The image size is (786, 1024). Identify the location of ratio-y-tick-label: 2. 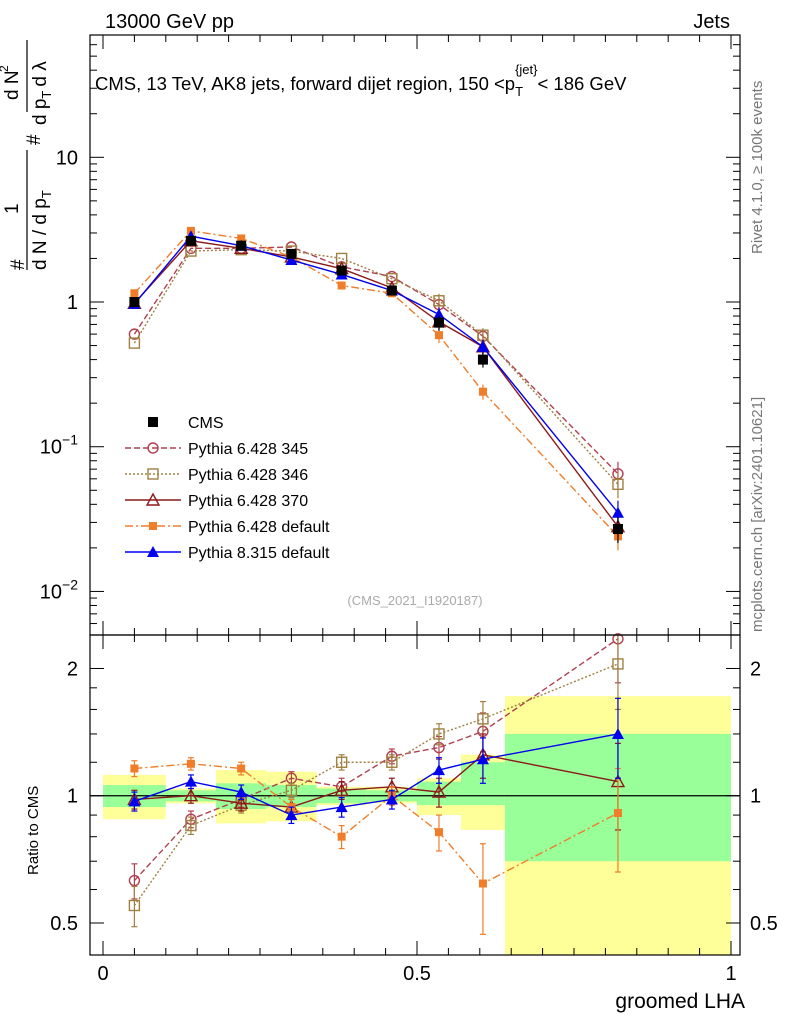
(72, 669).